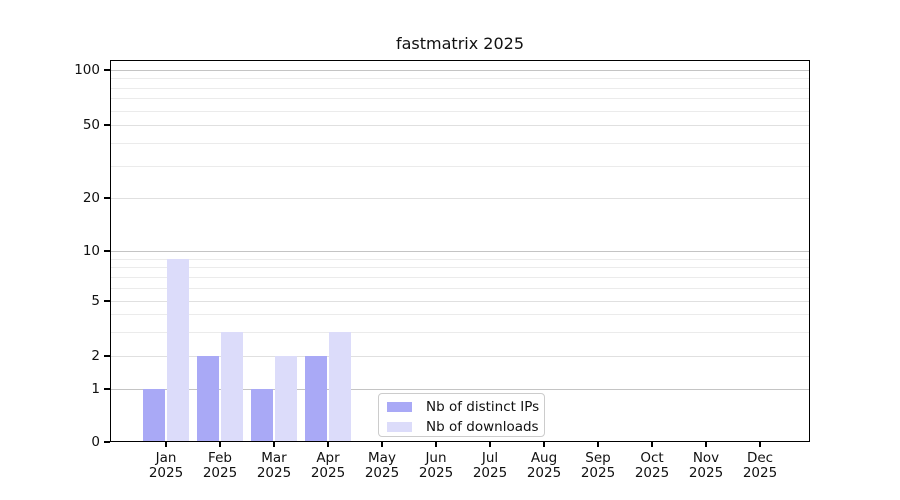  I want to click on legend-item-distinct-ips: Nb of distinct IPs, so click(463, 407).